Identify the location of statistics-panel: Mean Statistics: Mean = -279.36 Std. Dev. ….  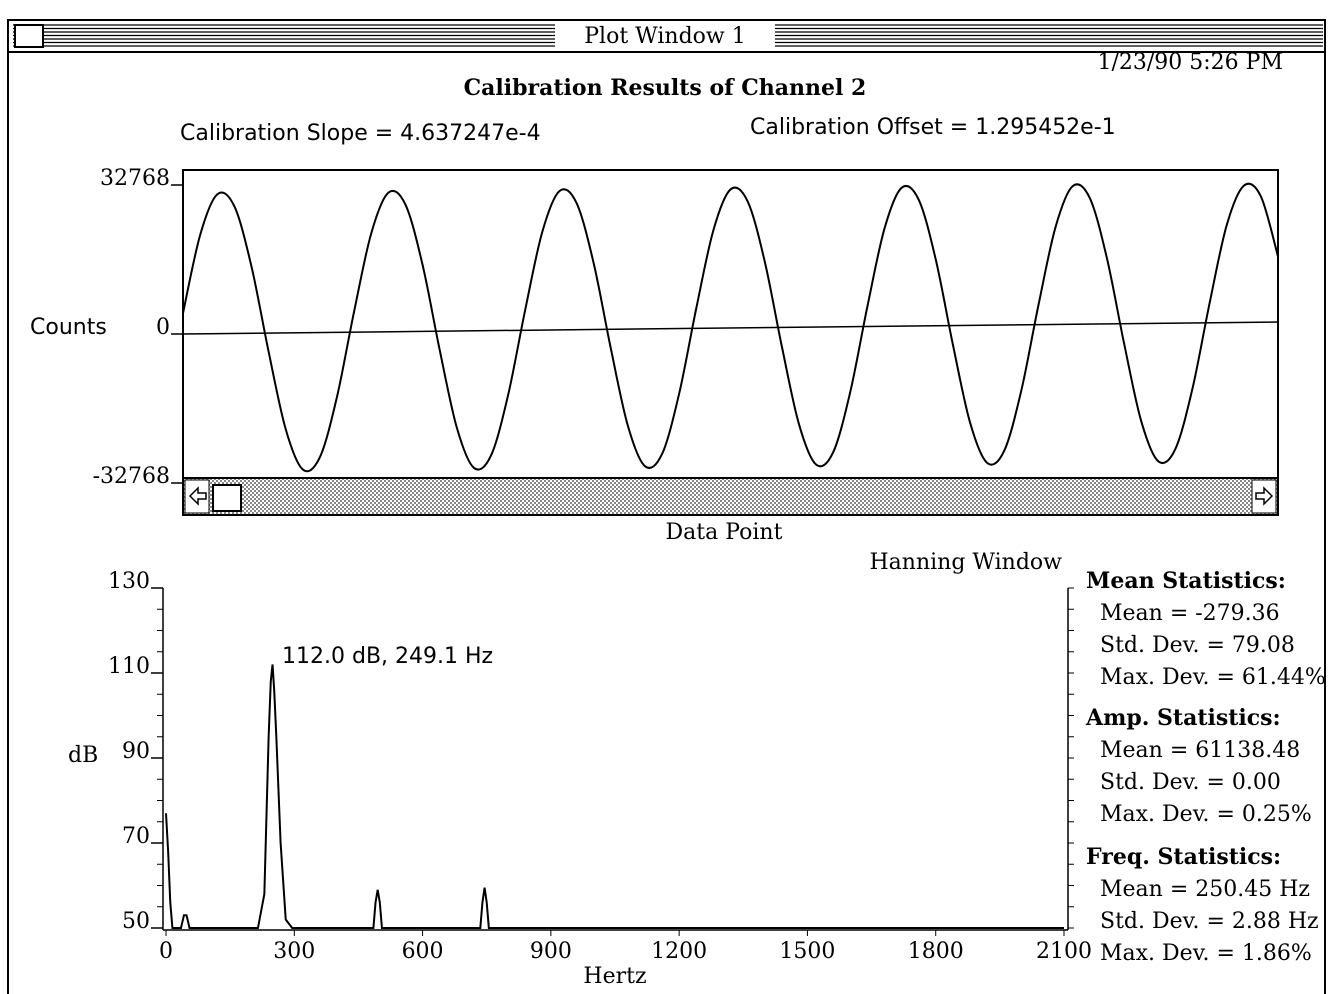
(1205, 767).